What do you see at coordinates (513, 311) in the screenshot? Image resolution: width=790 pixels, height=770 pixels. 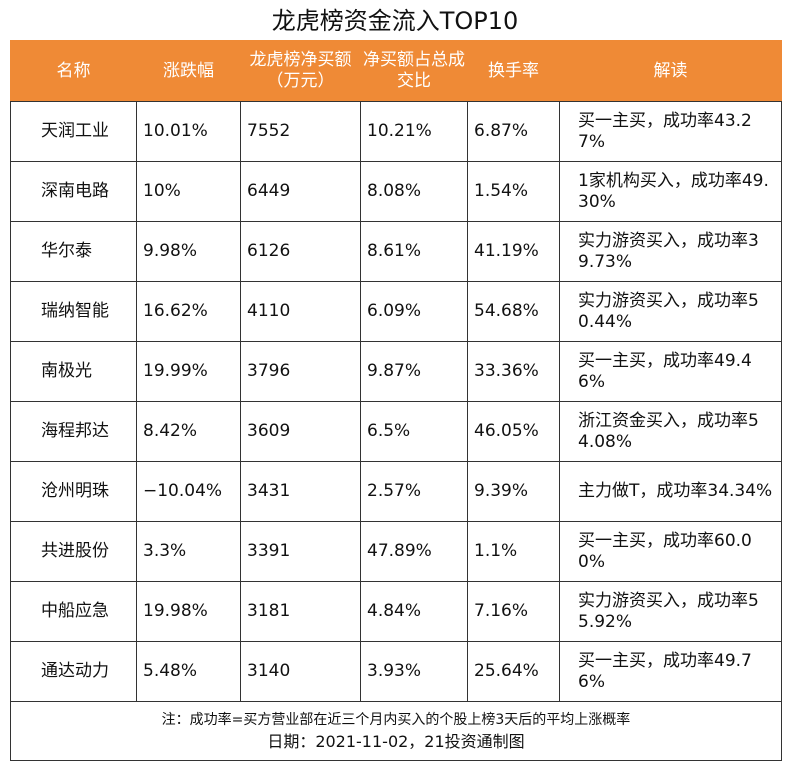 I see `cell-turnover: 54.68%` at bounding box center [513, 311].